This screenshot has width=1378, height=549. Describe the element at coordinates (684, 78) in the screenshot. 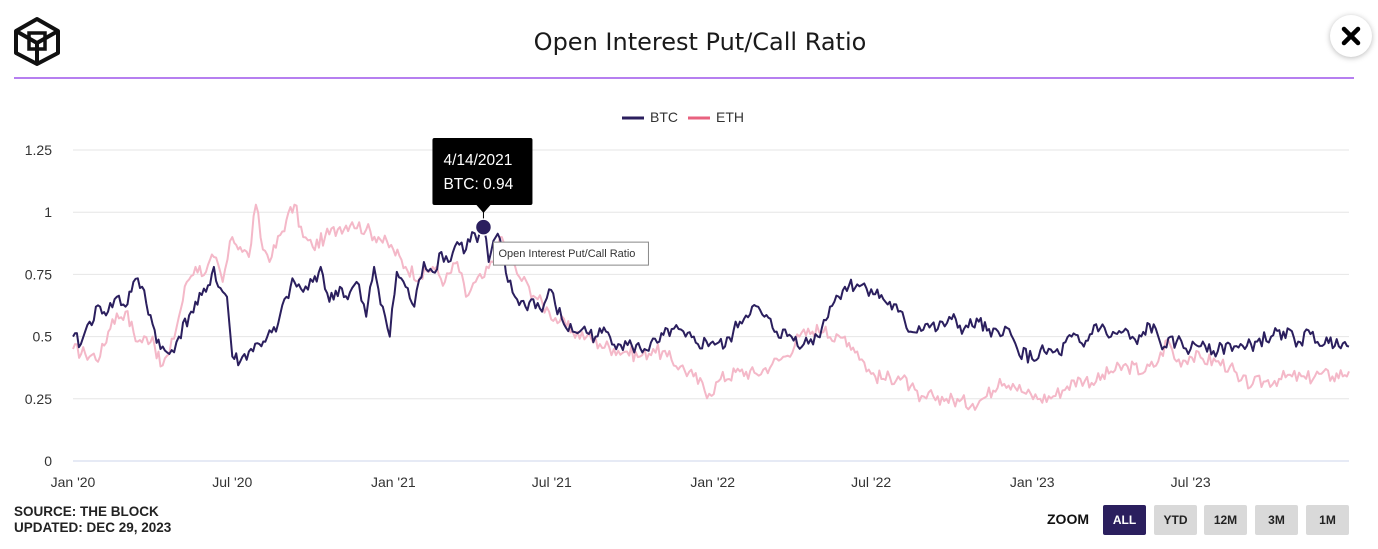

I see `header-divider` at that location.